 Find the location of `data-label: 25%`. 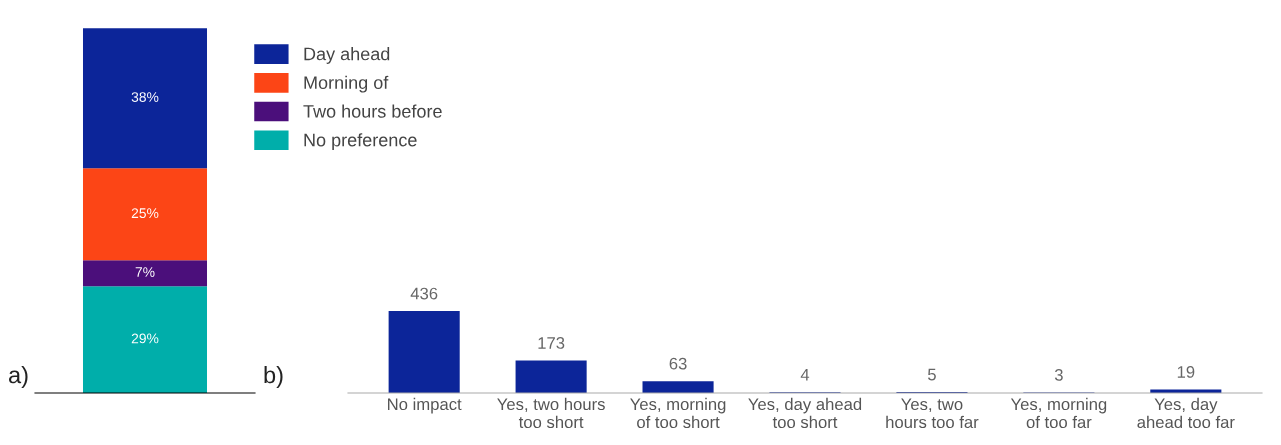

data-label: 25% is located at coordinates (145, 213).